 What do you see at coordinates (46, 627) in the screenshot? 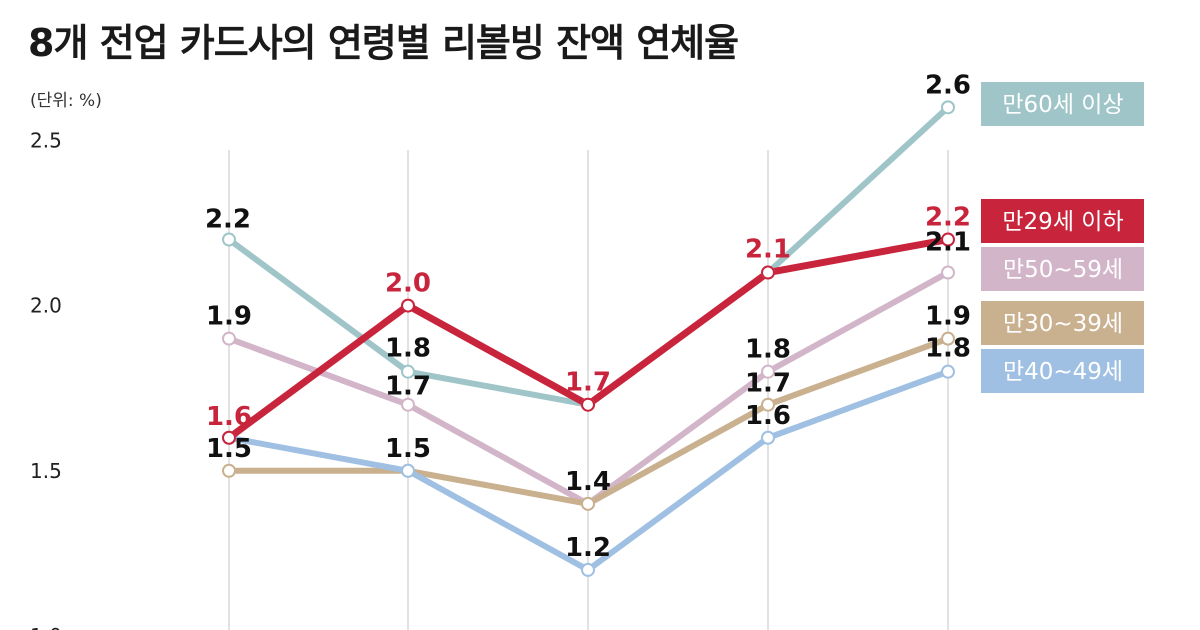
I see `y-tick-label: 1.0` at bounding box center [46, 627].